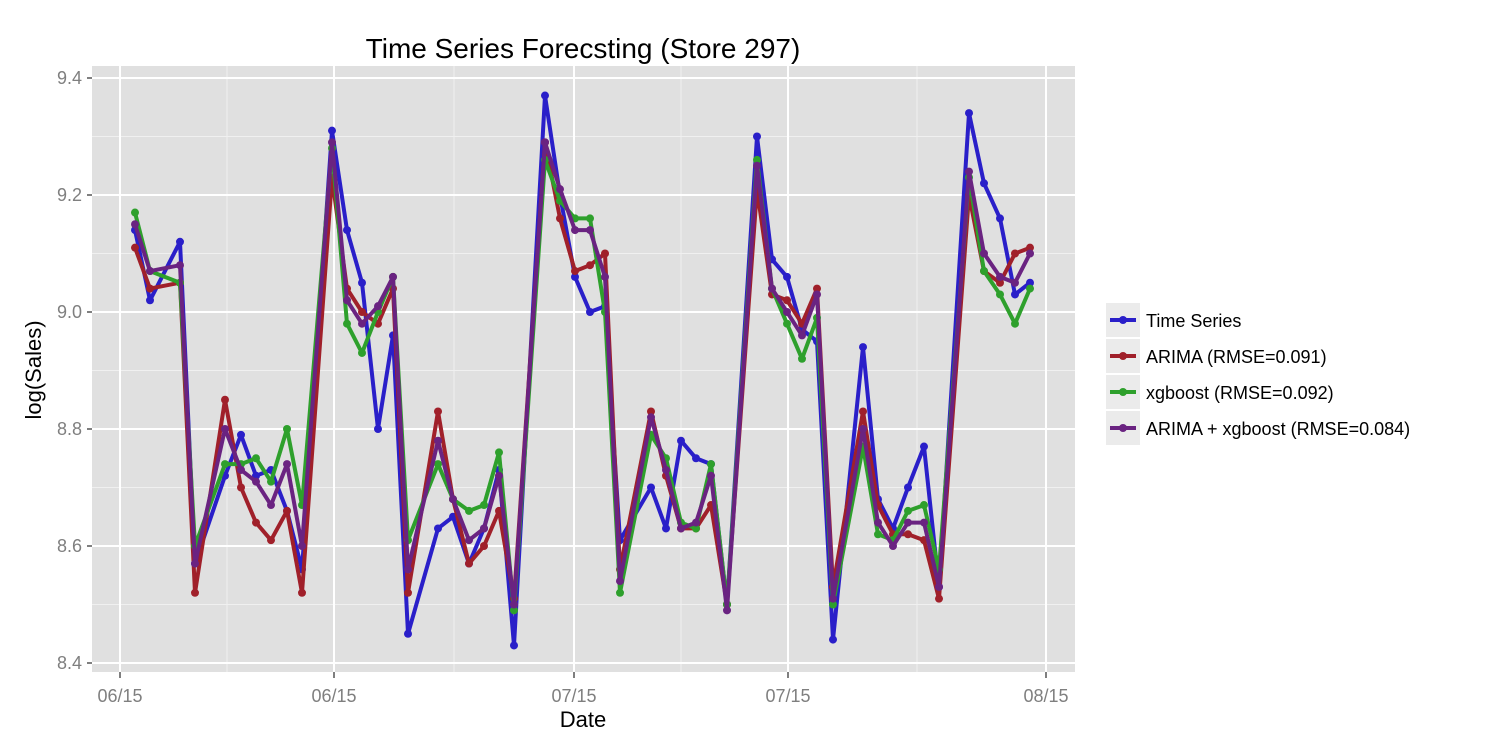  What do you see at coordinates (1278, 429) in the screenshot?
I see `legend-label: ARIMA + xgboost (RMSE=0.084)` at bounding box center [1278, 429].